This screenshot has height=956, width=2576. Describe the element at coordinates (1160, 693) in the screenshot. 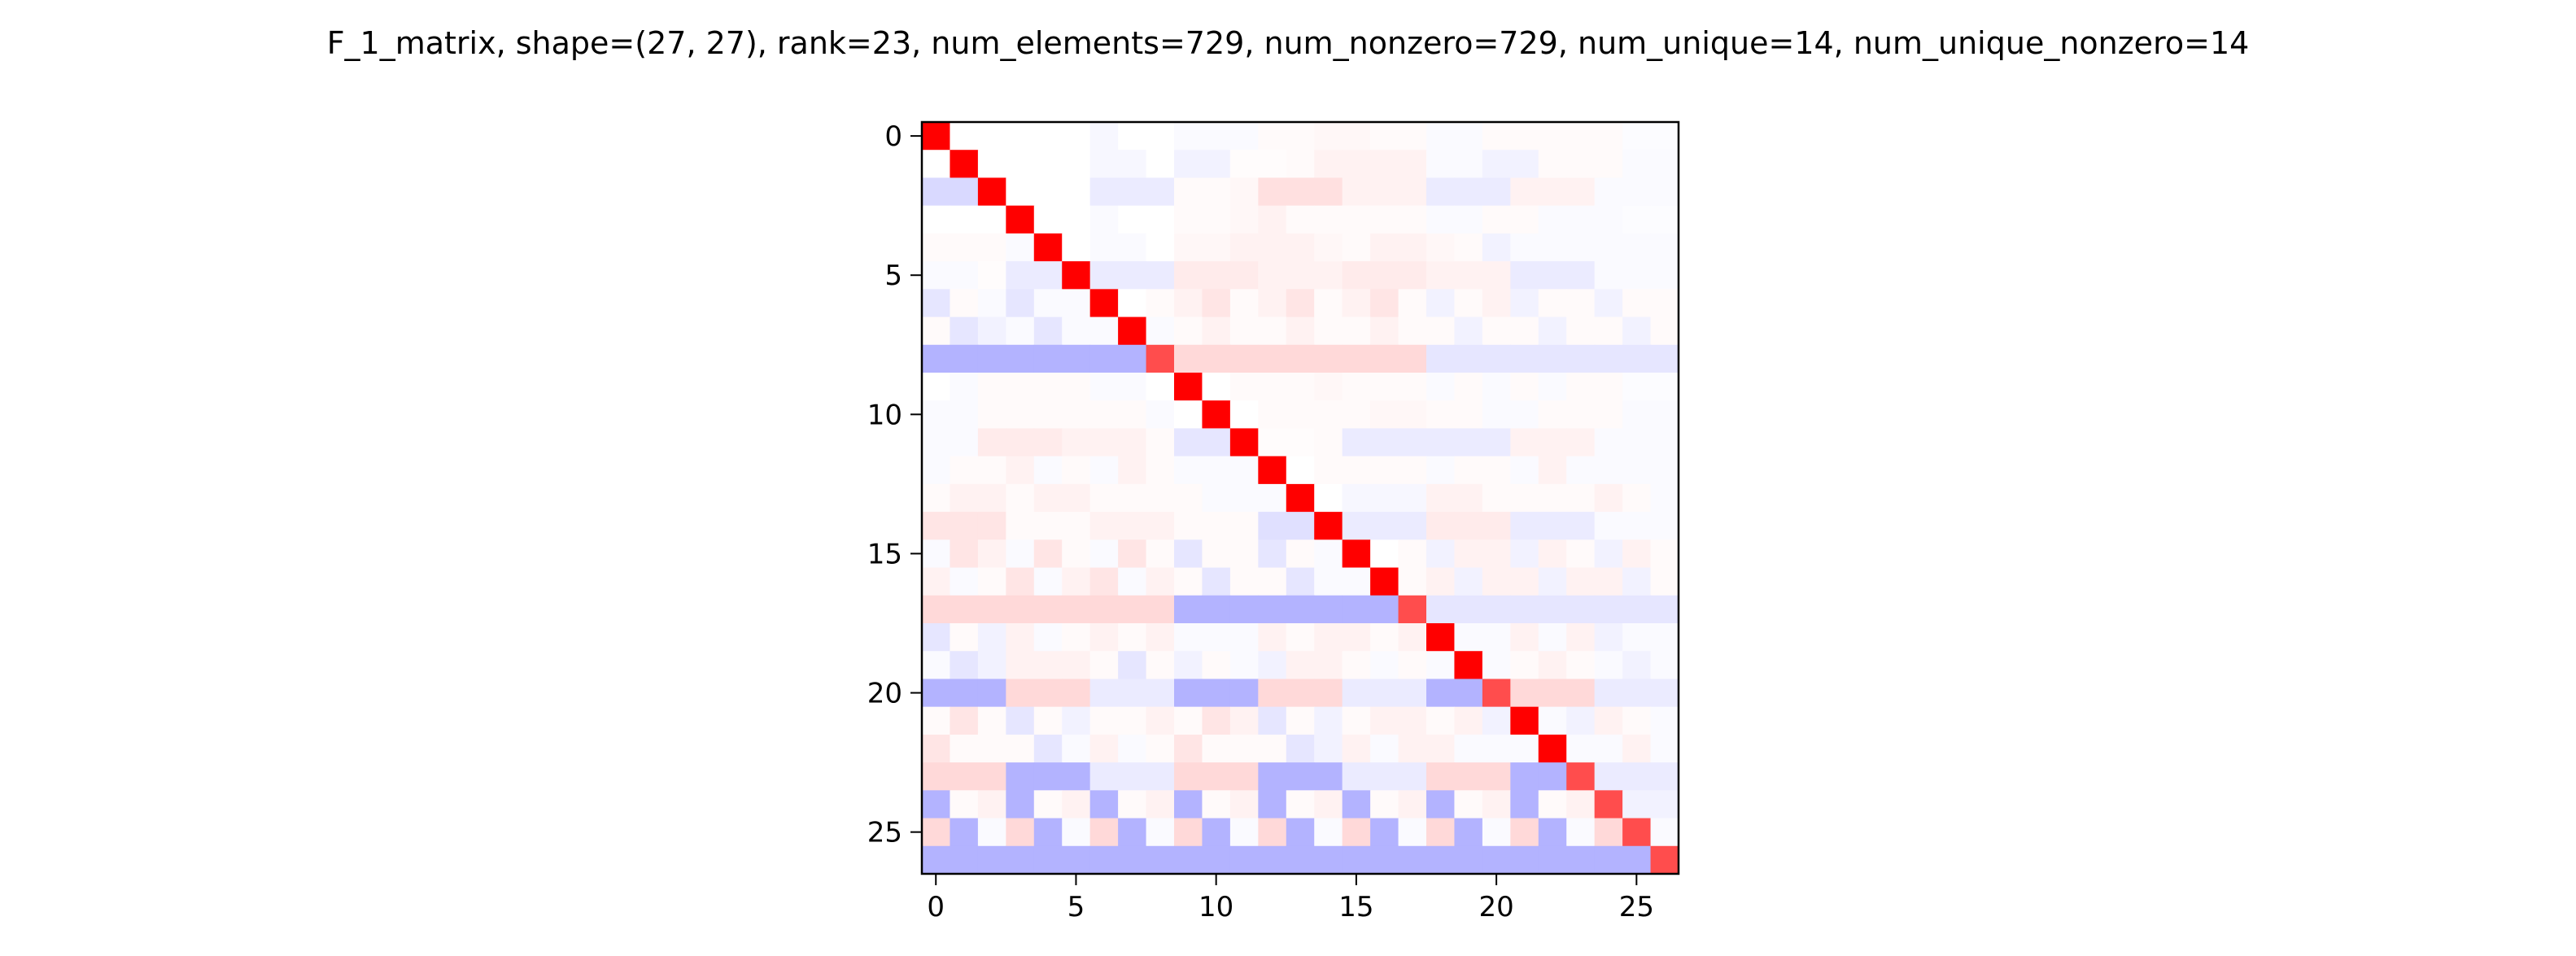

I see `heatmap-cell-r20-c8` at that location.